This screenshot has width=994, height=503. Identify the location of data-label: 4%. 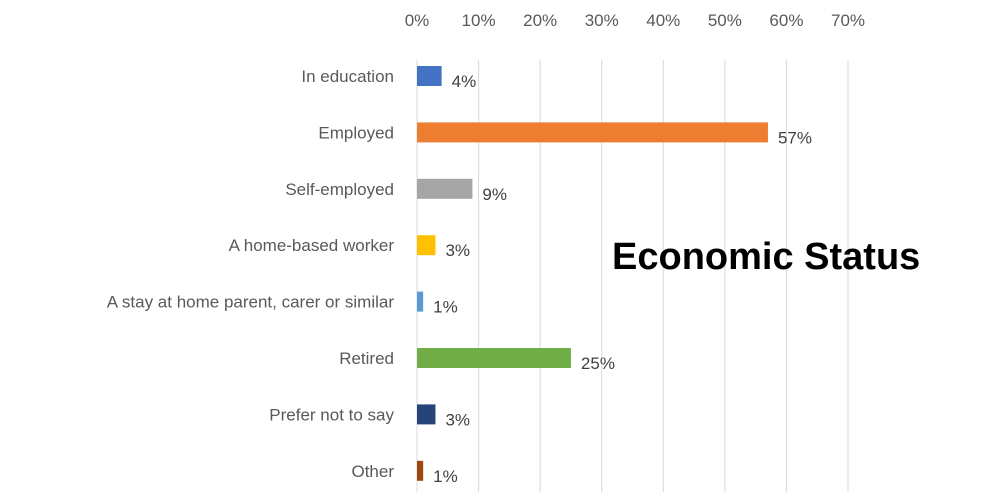
(464, 81).